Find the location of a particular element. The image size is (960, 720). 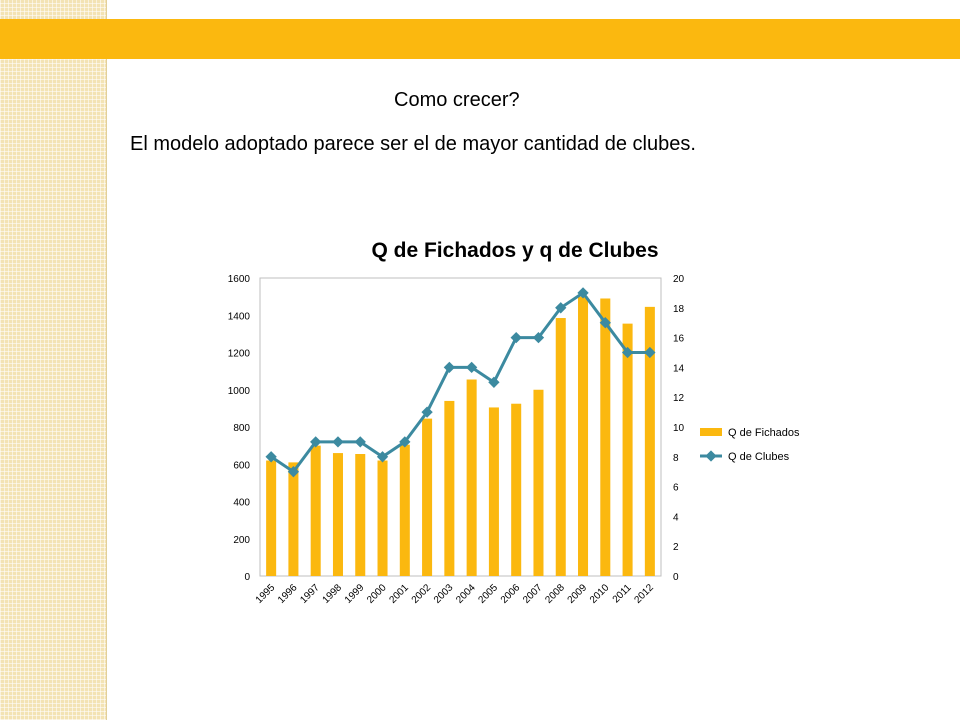

decorative-side-strip is located at coordinates (53, 360).